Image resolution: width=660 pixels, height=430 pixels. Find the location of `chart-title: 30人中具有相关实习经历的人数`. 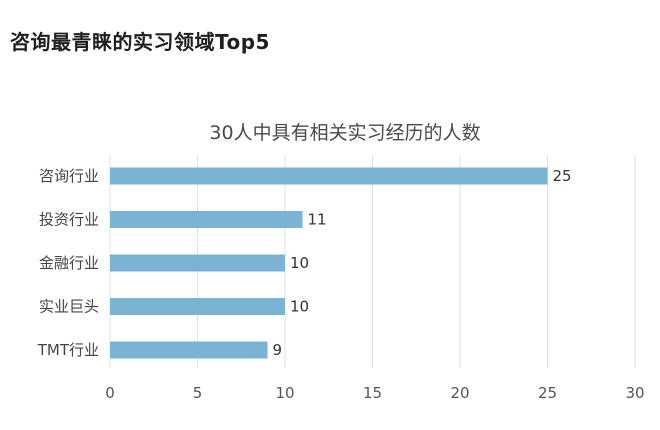

chart-title: 30人中具有相关实习经历的人数 is located at coordinates (344, 133).